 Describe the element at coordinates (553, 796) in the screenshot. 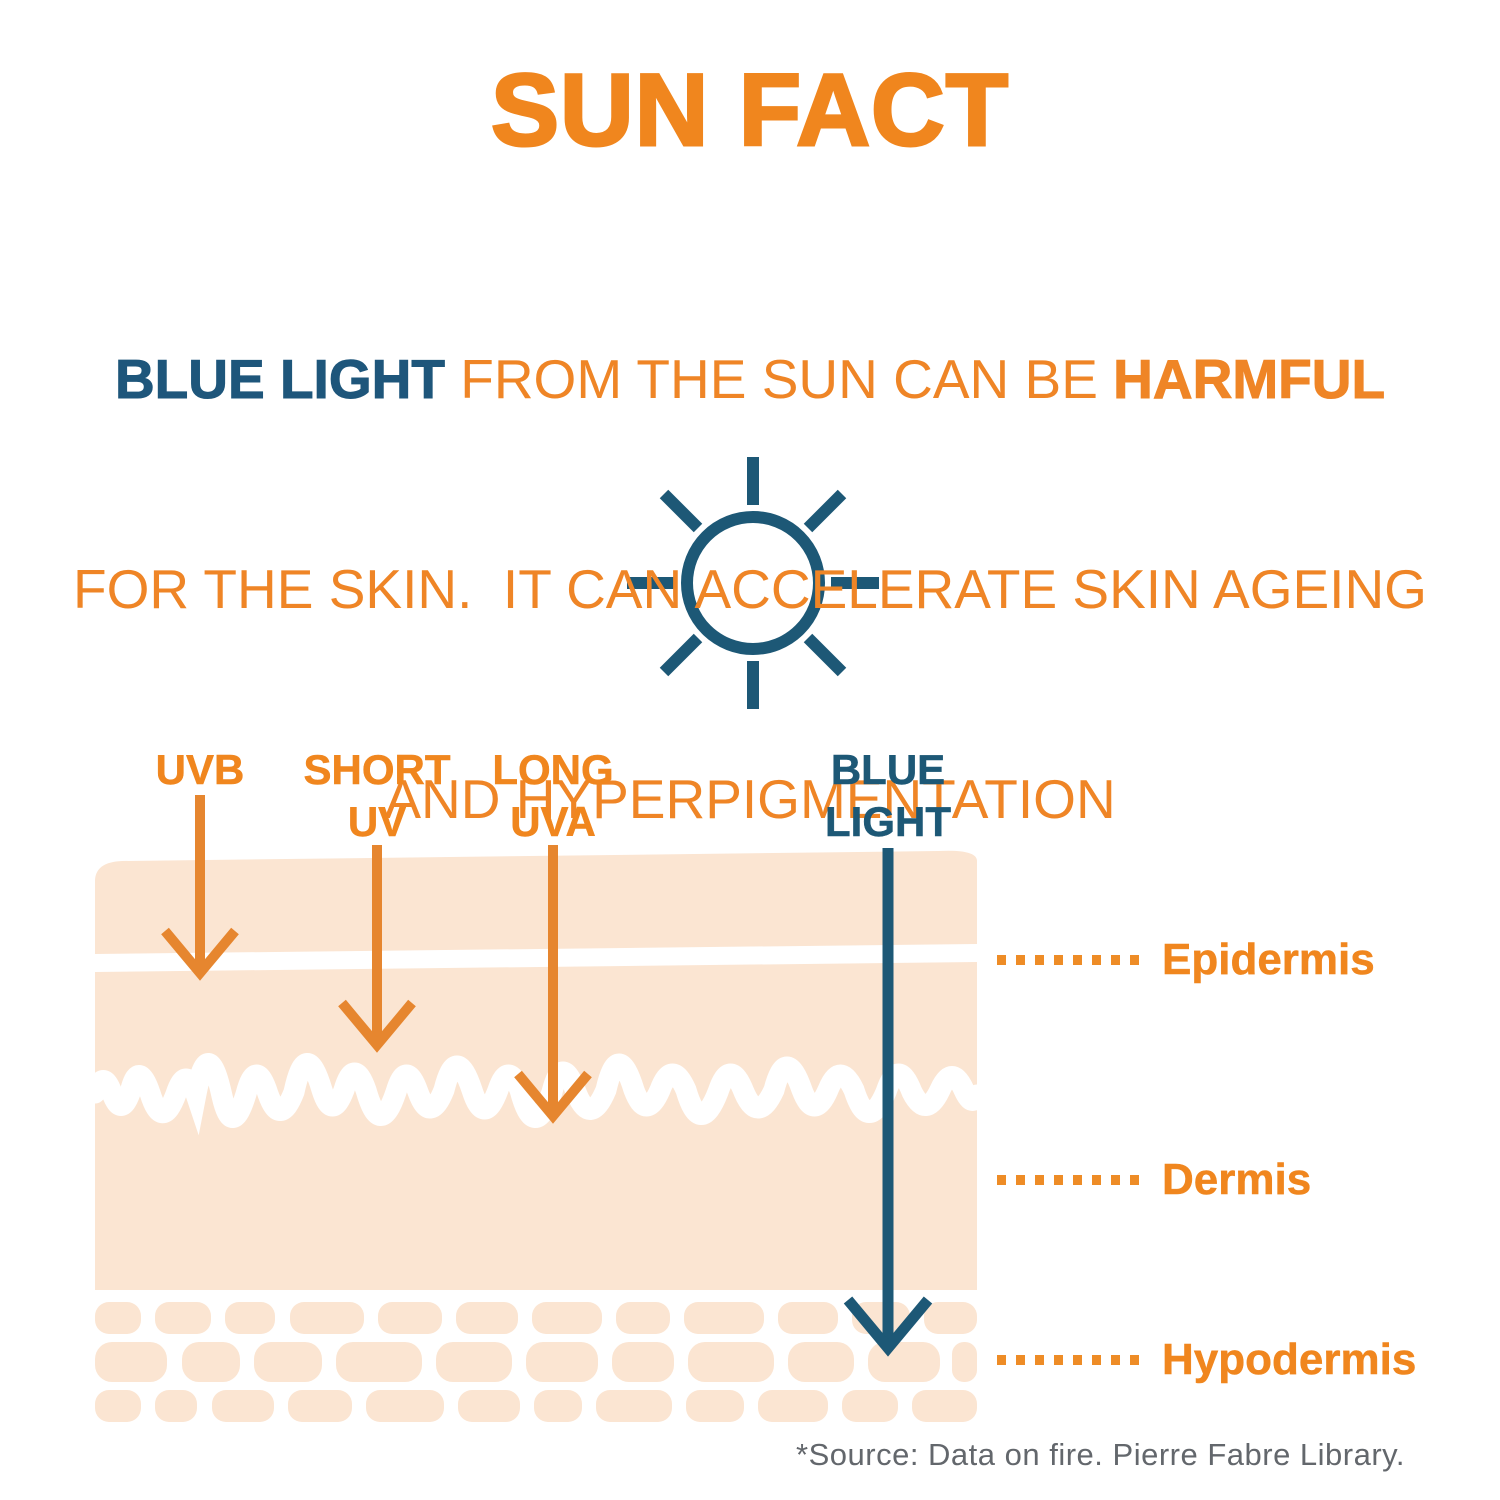

I see `ray-label-long-uva: LONG UVA` at that location.